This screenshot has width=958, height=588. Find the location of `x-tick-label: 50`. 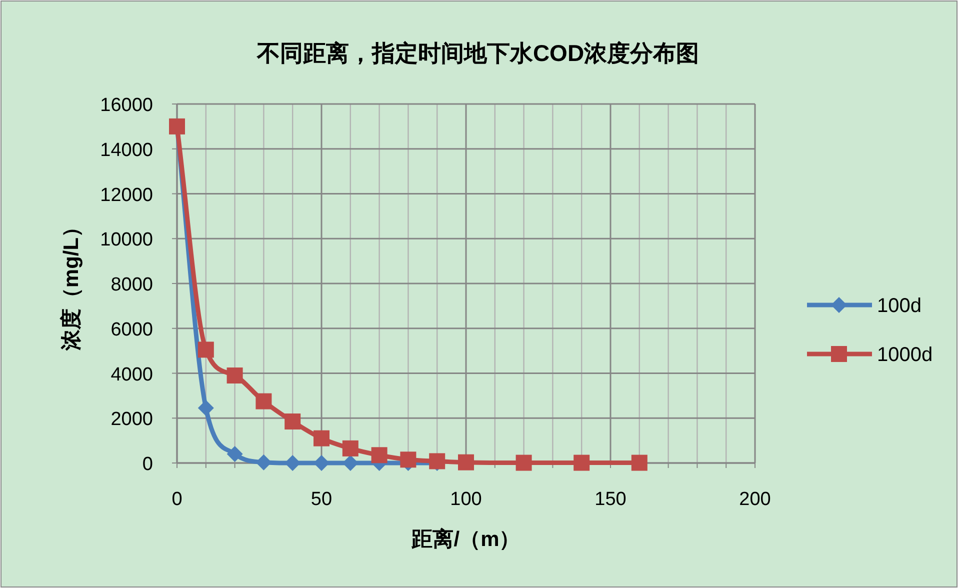

x-tick-label: 50 is located at coordinates (321, 499).